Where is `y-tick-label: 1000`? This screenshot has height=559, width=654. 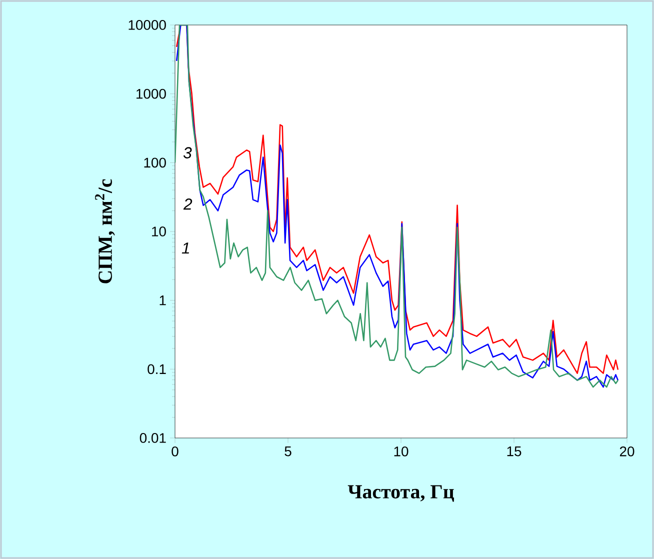 y-tick-label: 1000 is located at coordinates (151, 93).